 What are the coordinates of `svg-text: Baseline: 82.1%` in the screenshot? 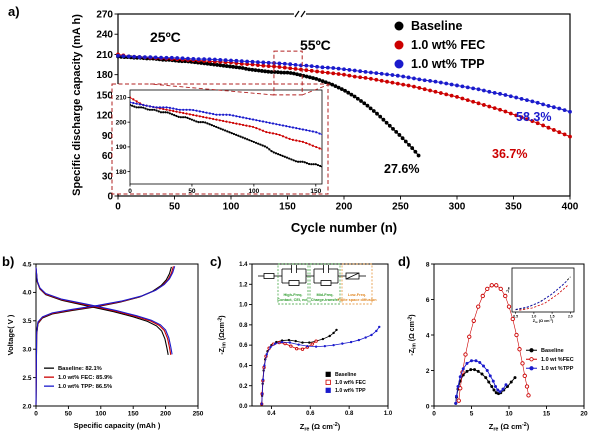 It's located at (80, 369).